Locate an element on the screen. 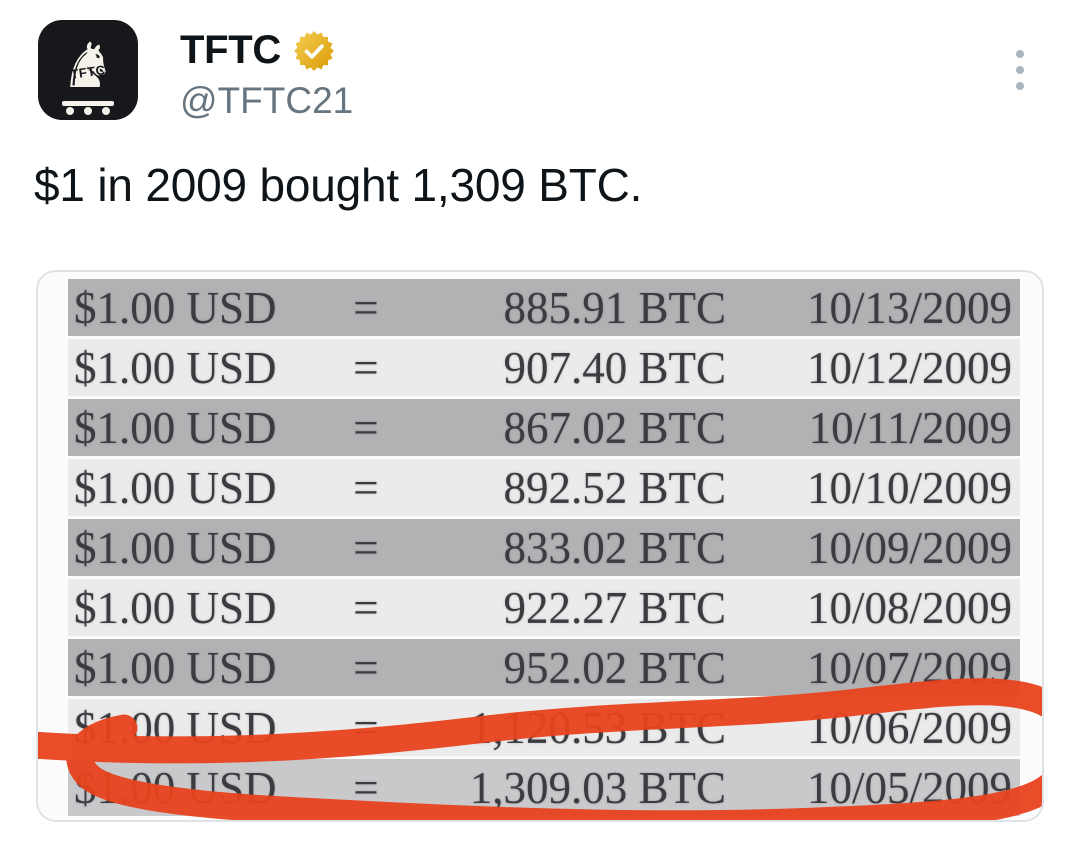 This screenshot has height=860, width=1080. btc-cell: 907.40 BTC is located at coordinates (614, 367).